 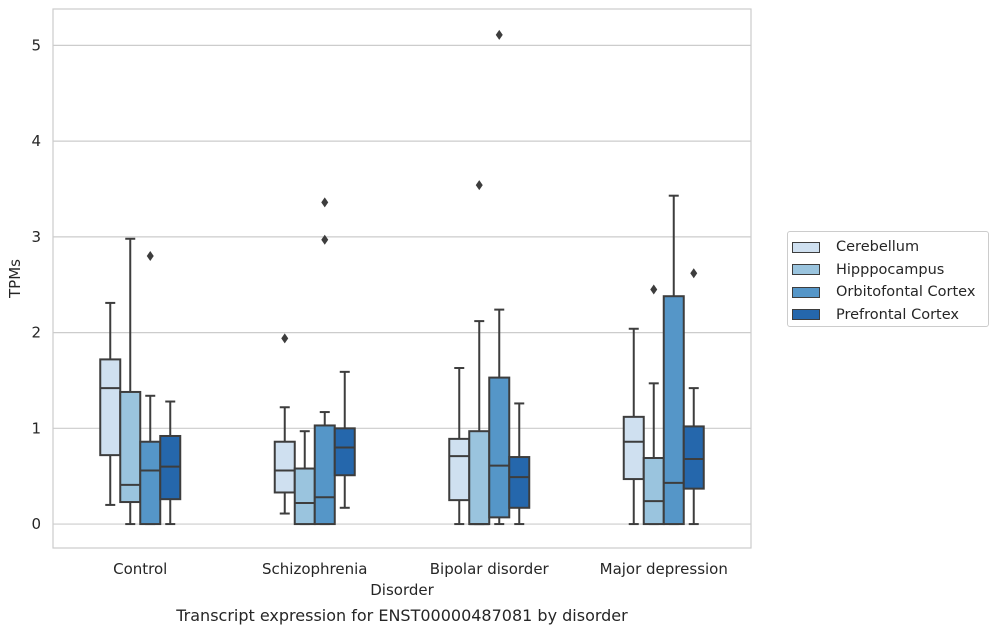 What do you see at coordinates (664, 569) in the screenshot?
I see `x-tick-label: Major depression` at bounding box center [664, 569].